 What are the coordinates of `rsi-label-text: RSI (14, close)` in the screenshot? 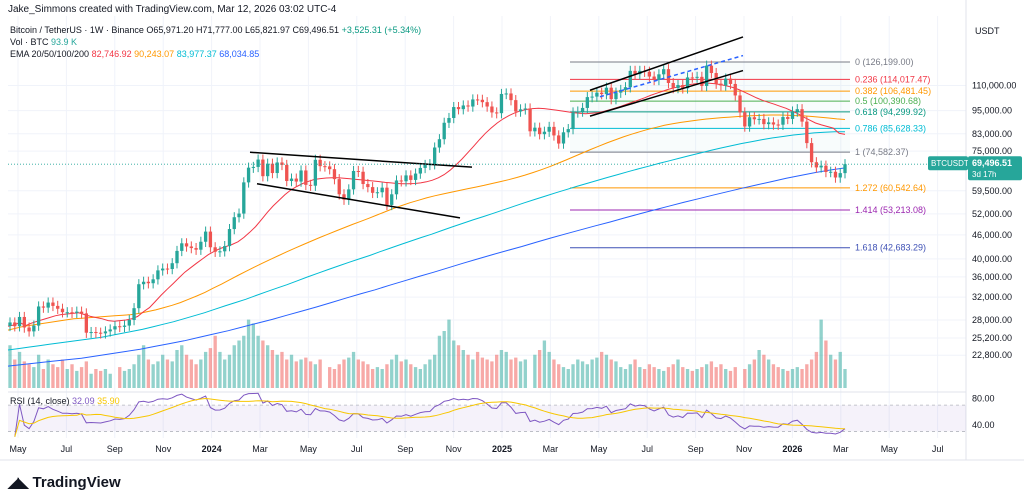 It's located at (40, 401).